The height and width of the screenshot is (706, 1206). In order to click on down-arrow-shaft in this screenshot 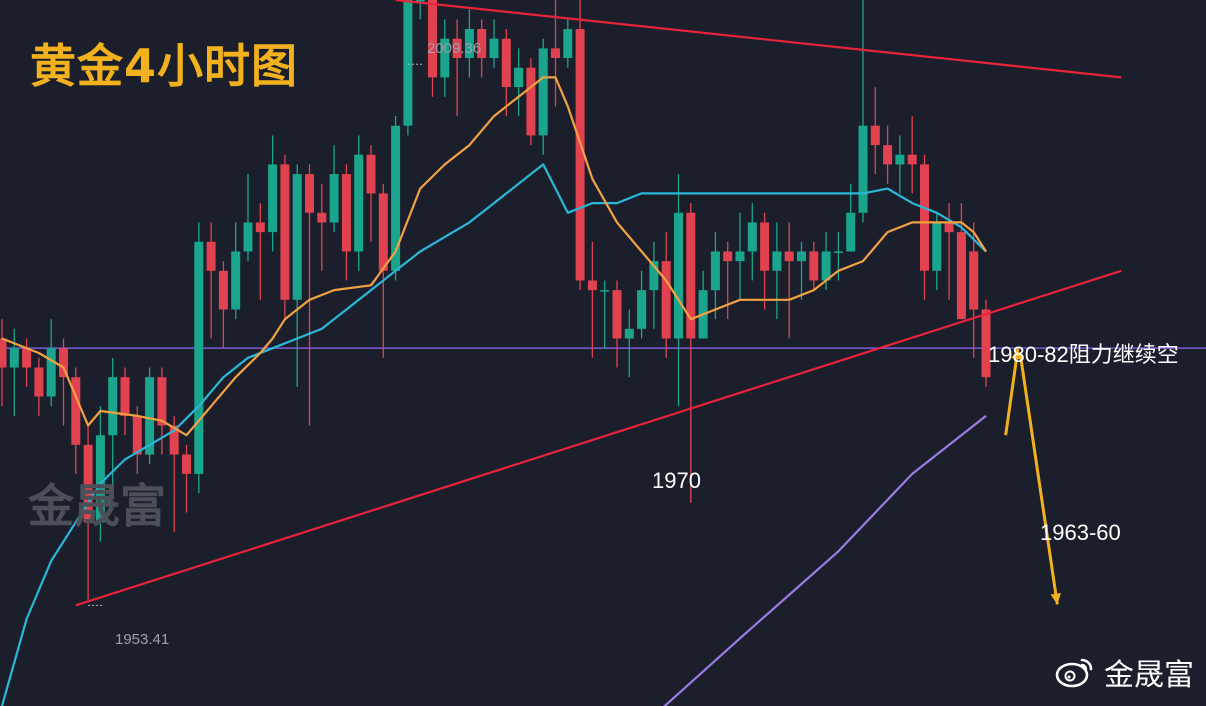, I will do `click(1038, 478)`.